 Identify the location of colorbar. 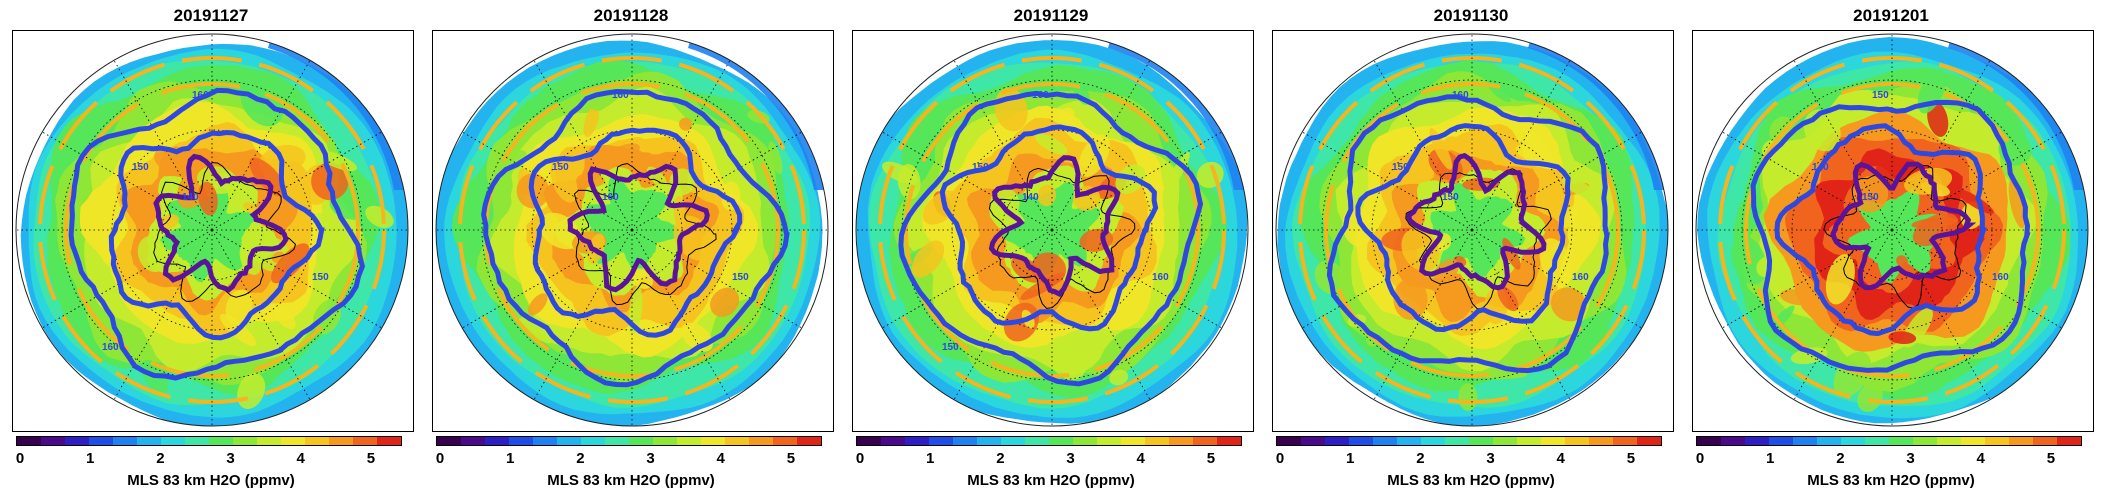
(209, 441).